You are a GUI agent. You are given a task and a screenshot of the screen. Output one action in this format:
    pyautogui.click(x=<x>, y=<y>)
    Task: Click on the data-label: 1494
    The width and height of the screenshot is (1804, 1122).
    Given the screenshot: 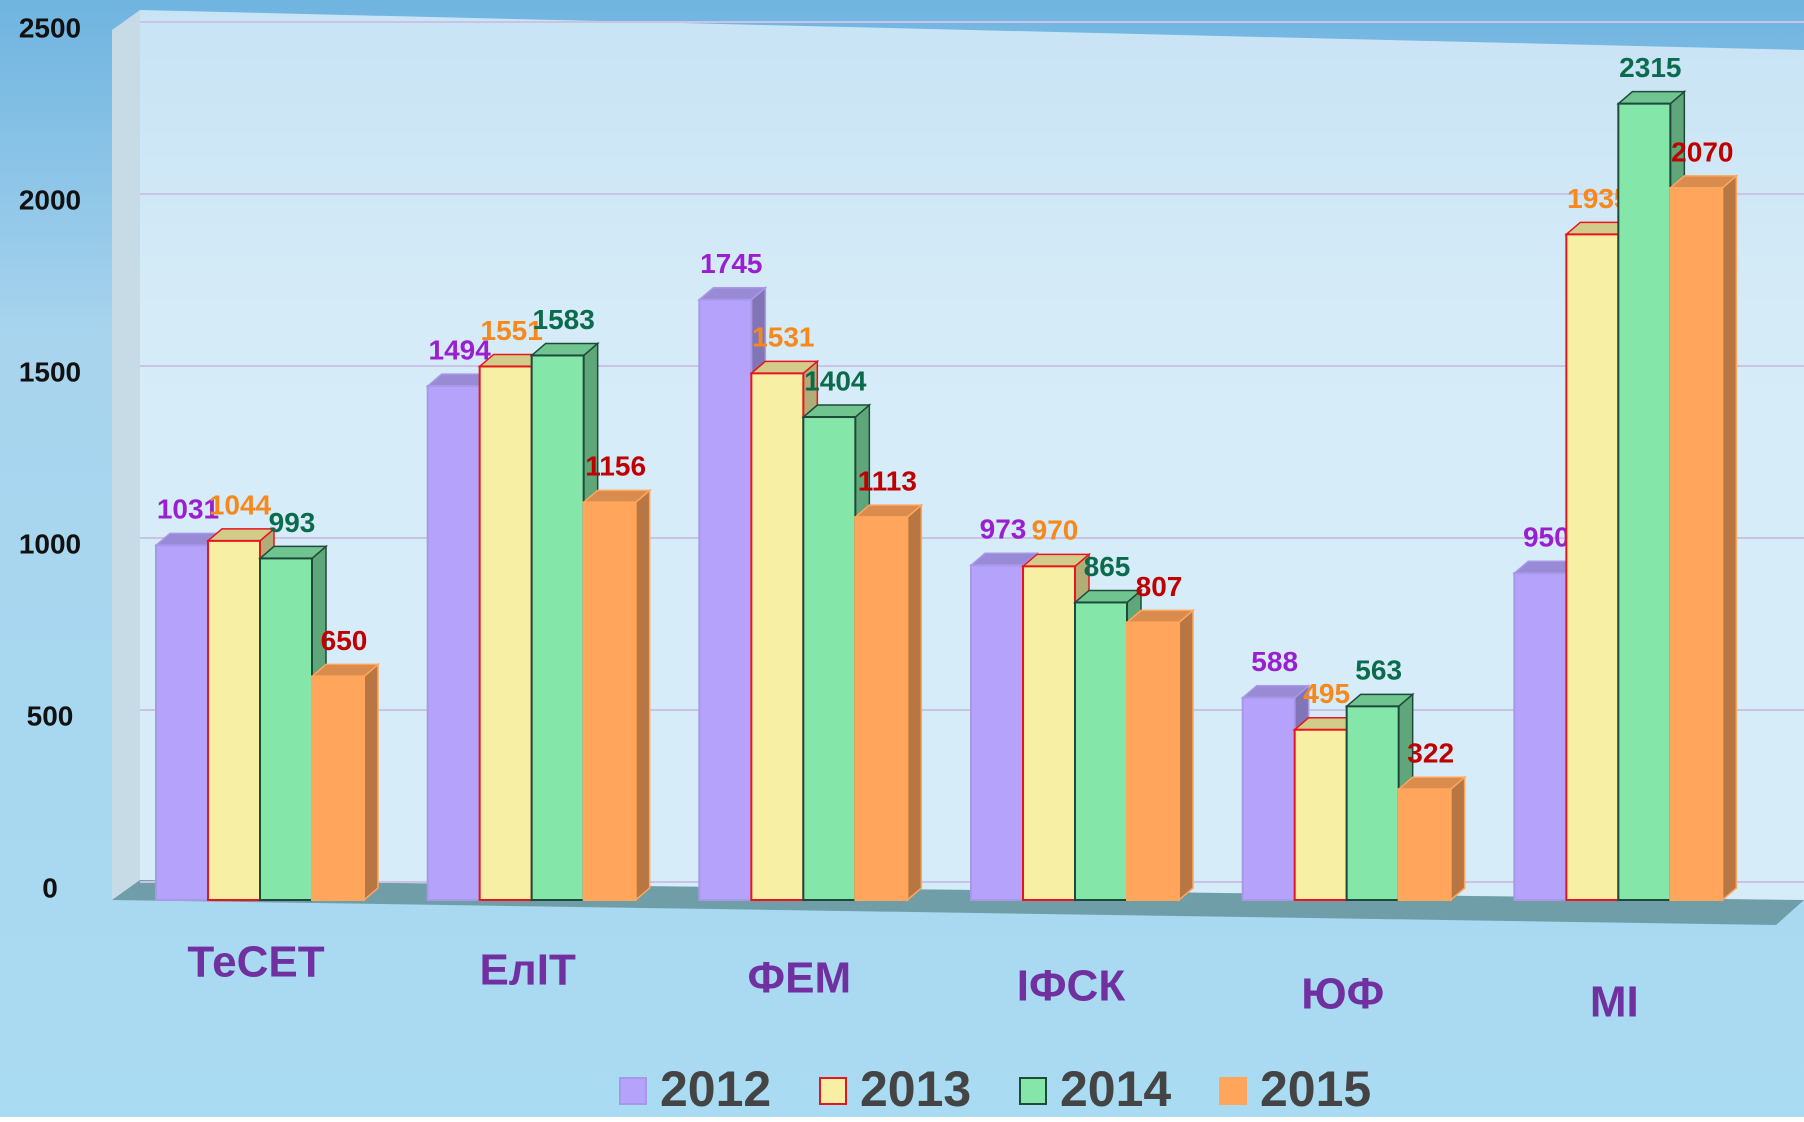 What is the action you would take?
    pyautogui.click(x=460, y=349)
    